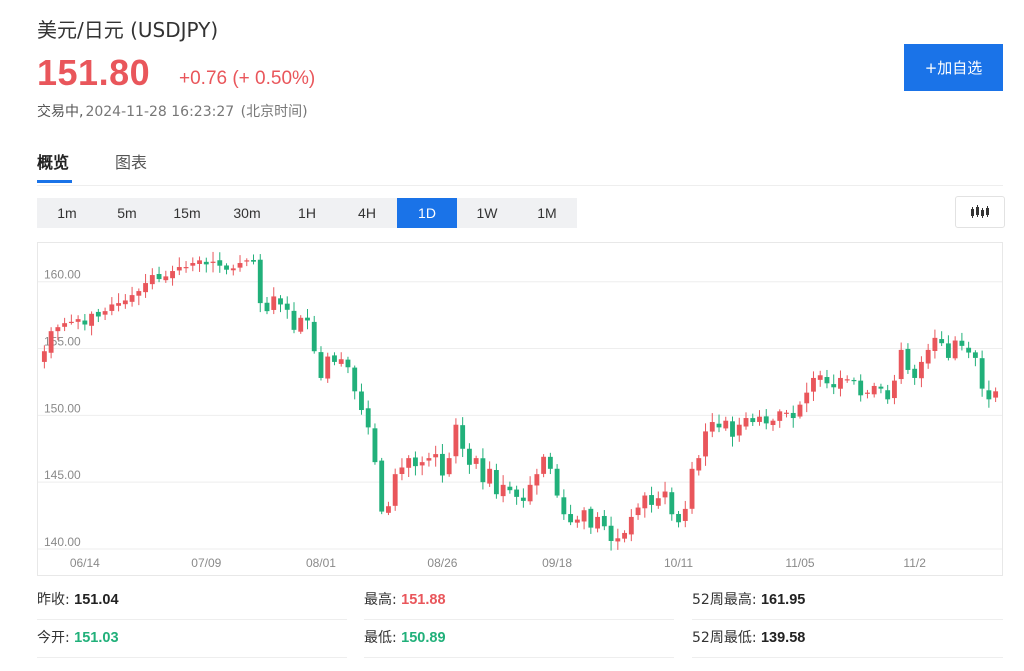  What do you see at coordinates (427, 213) in the screenshot?
I see `period-1d: 1D` at bounding box center [427, 213].